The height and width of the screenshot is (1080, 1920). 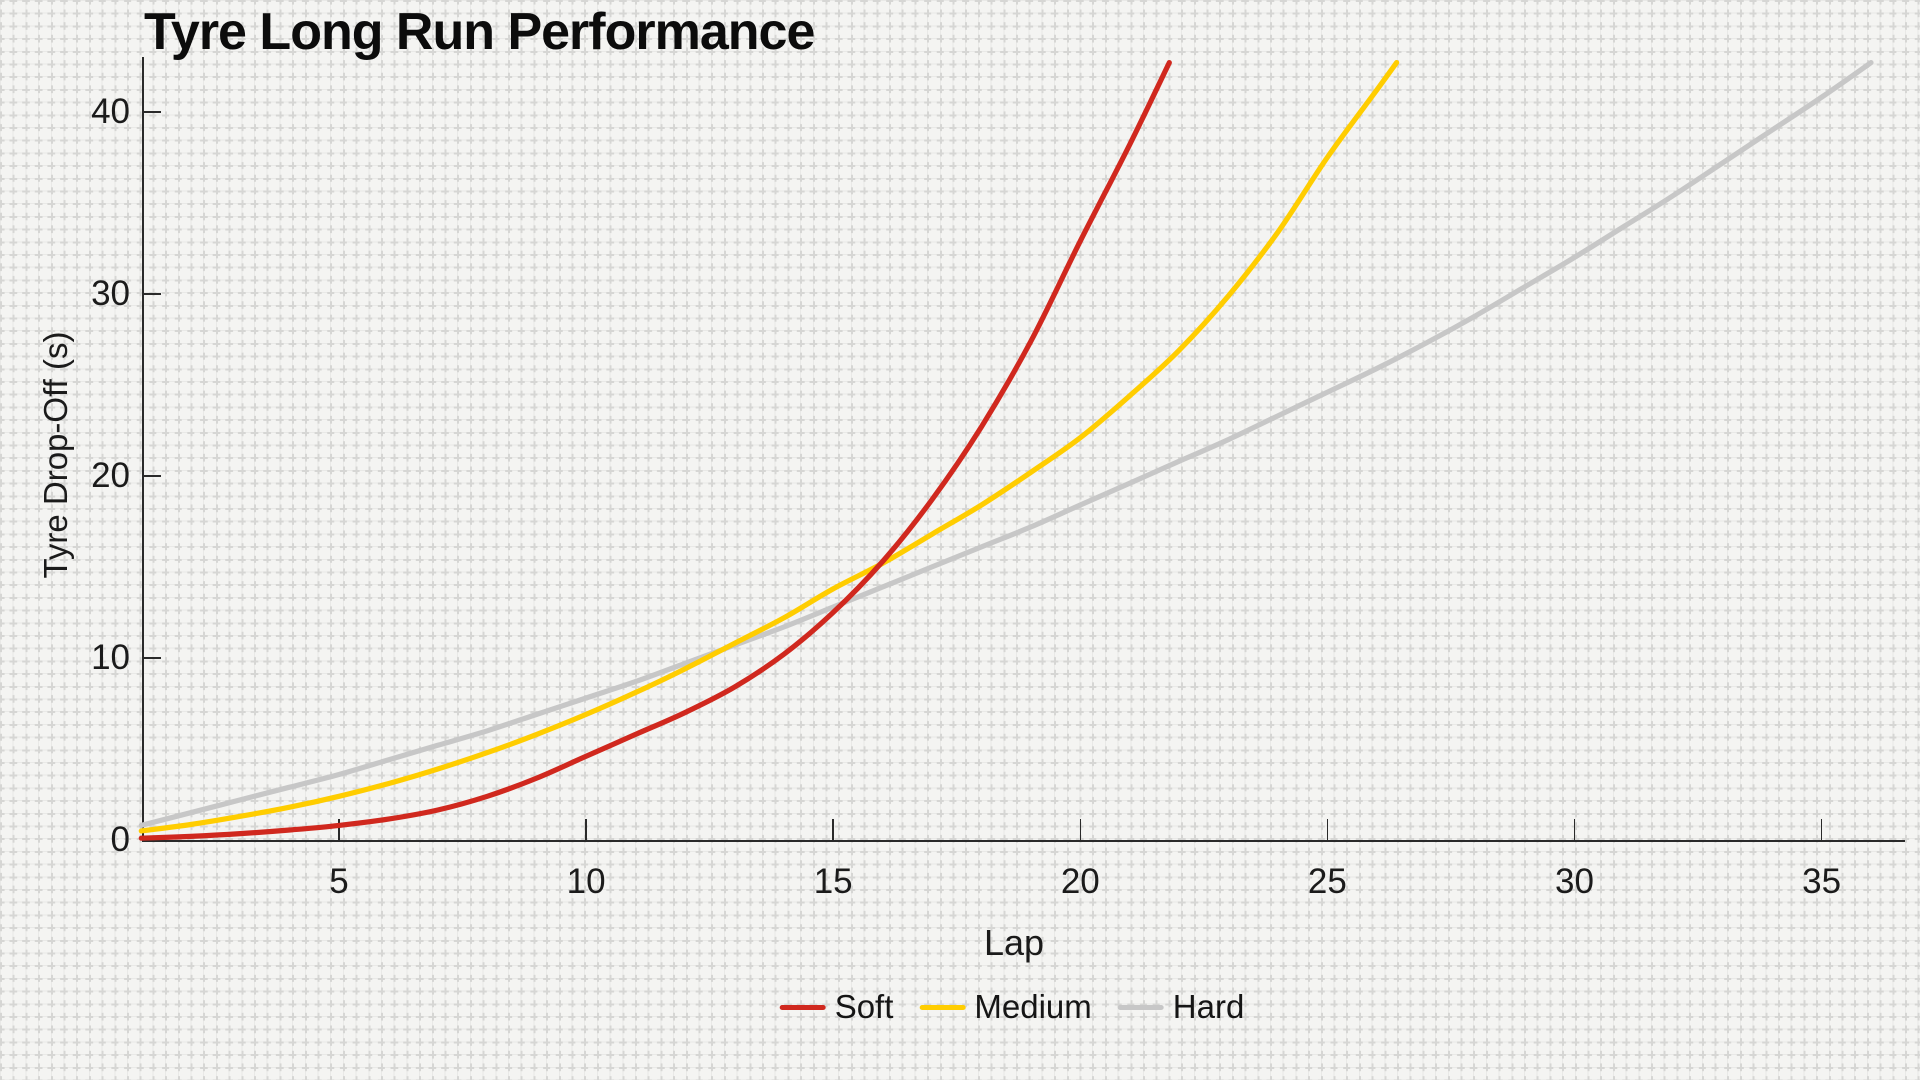 I want to click on legend-item-soft: Soft, so click(x=836, y=1007).